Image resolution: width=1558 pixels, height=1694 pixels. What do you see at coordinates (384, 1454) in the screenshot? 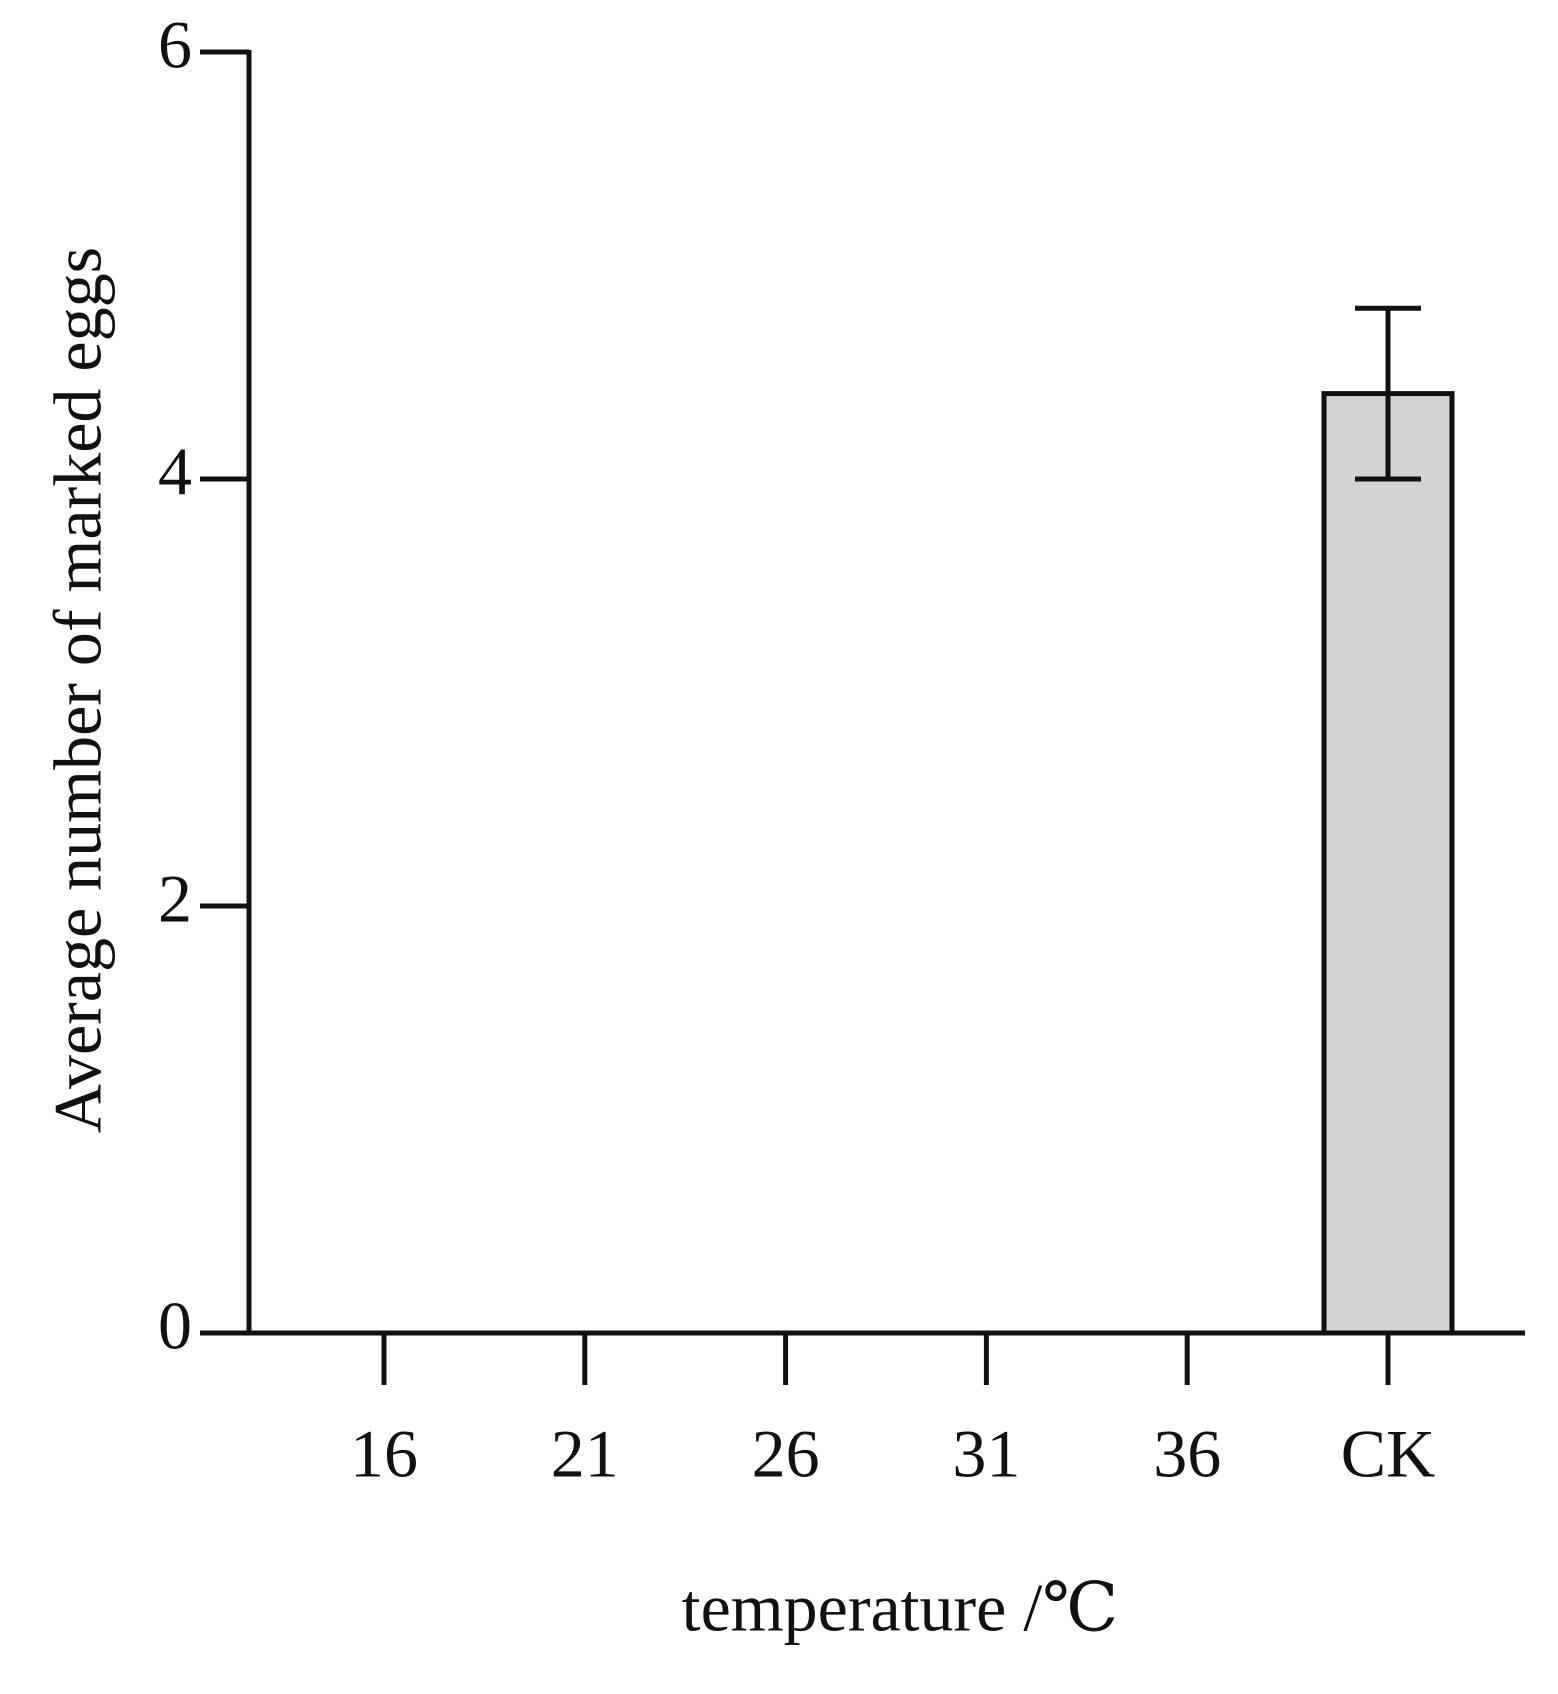
I see `x-tick-label: 16` at bounding box center [384, 1454].